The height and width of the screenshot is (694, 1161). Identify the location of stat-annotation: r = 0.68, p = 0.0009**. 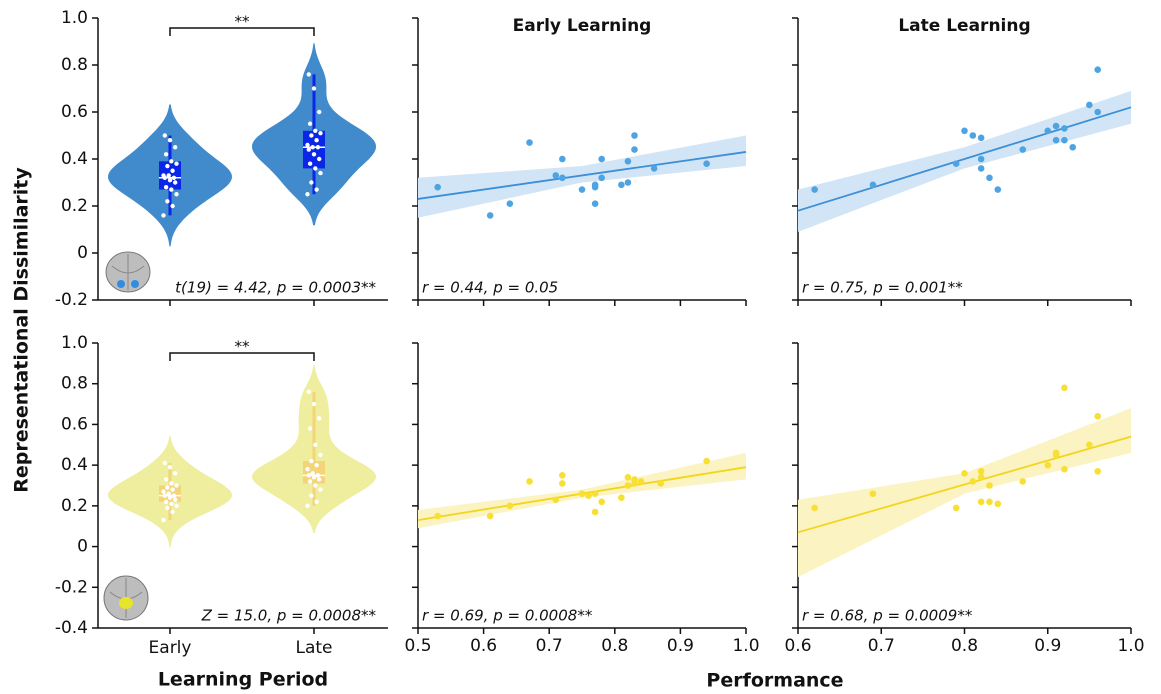
(887, 616).